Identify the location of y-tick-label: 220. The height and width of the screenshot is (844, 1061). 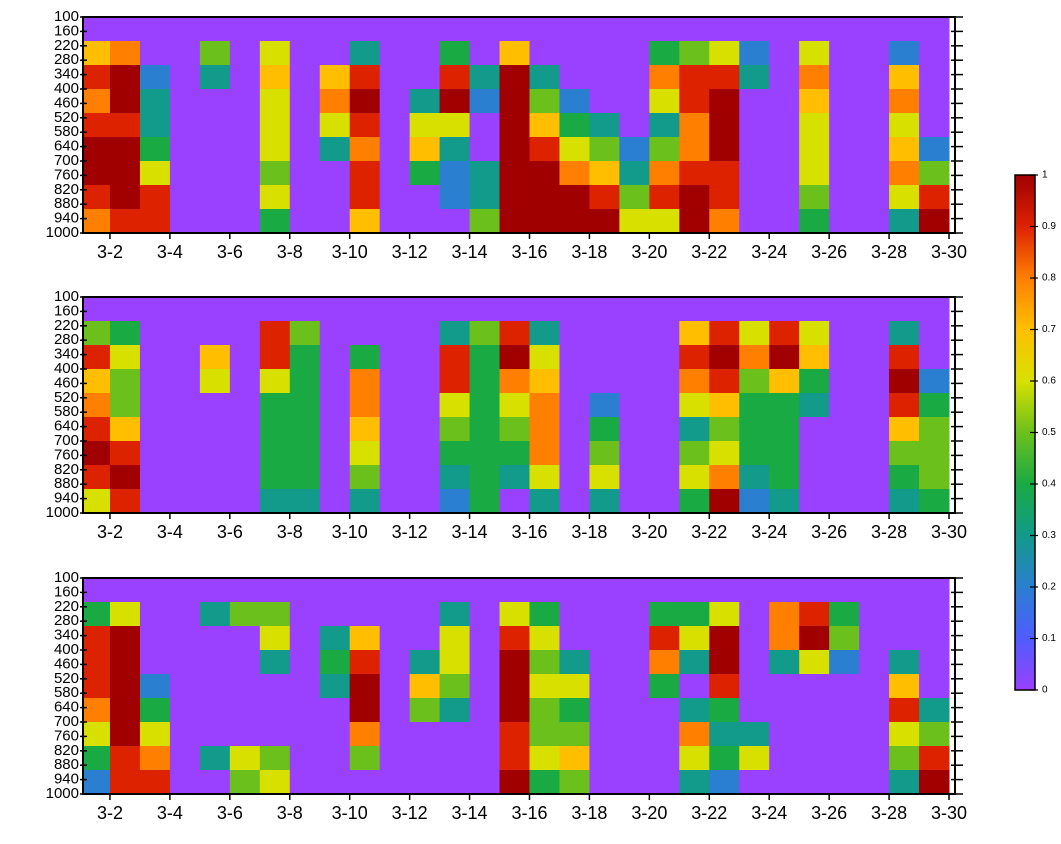
(66, 325).